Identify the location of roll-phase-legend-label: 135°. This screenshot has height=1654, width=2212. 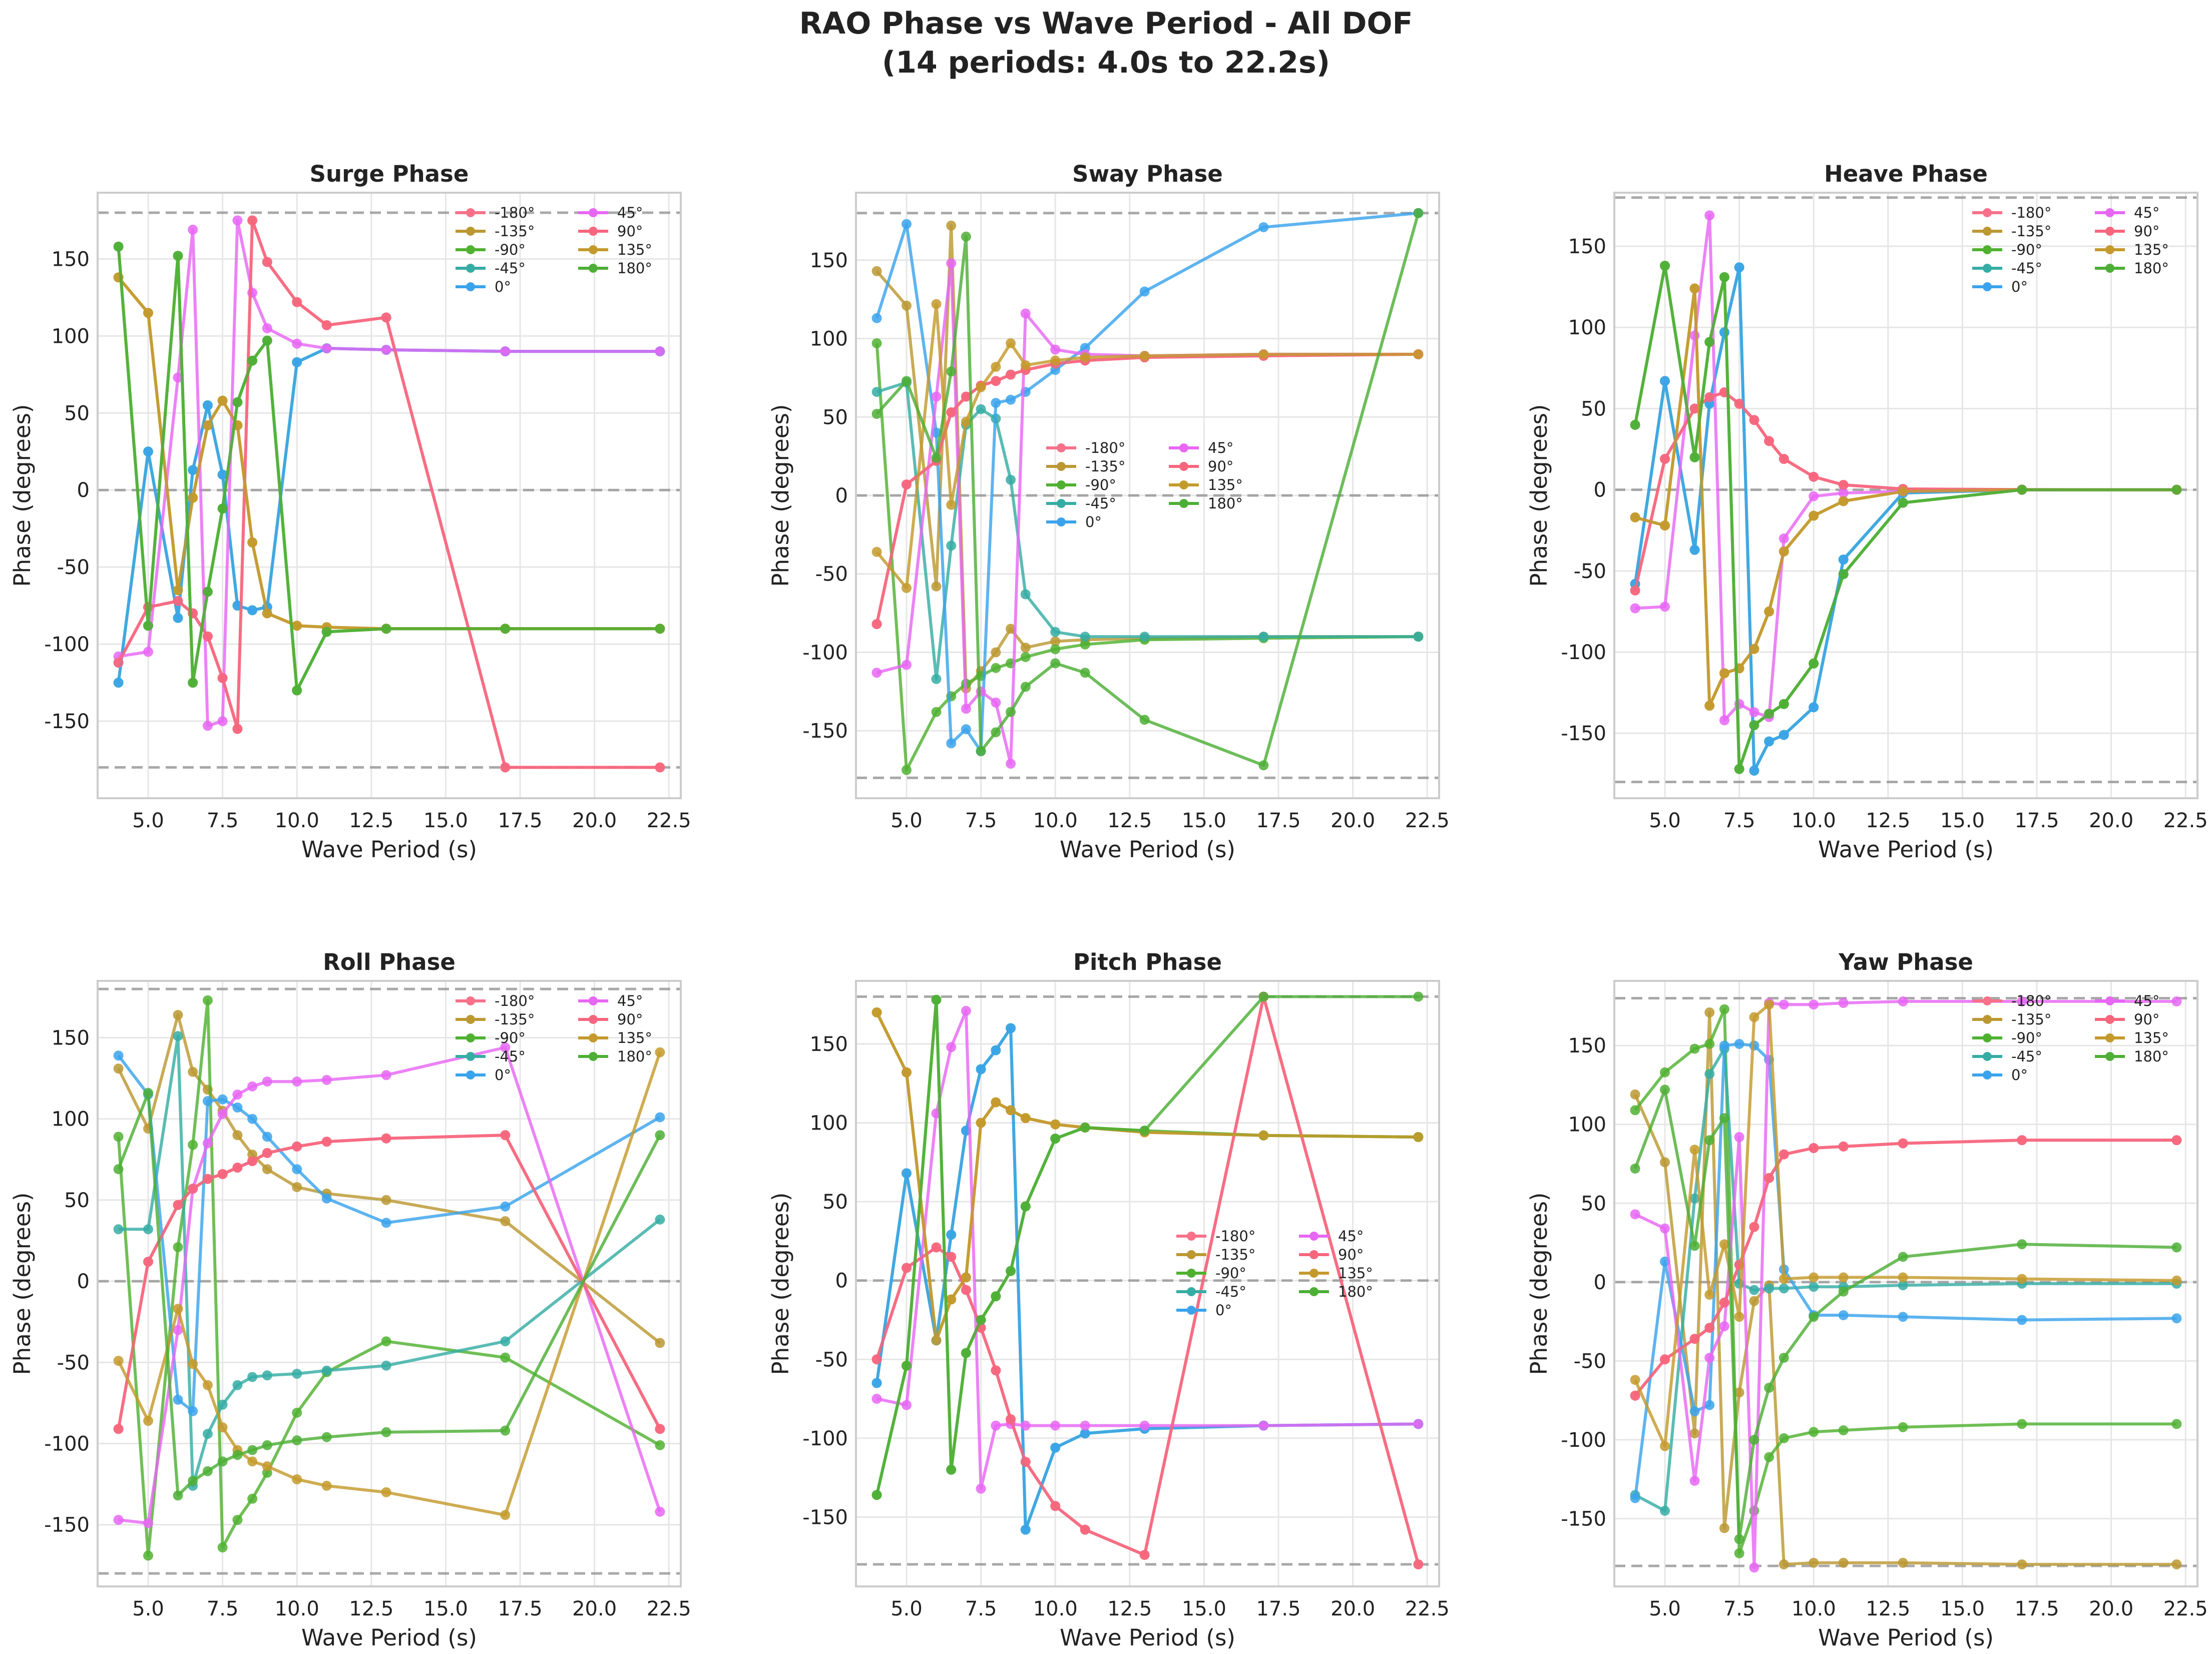
(634, 1037).